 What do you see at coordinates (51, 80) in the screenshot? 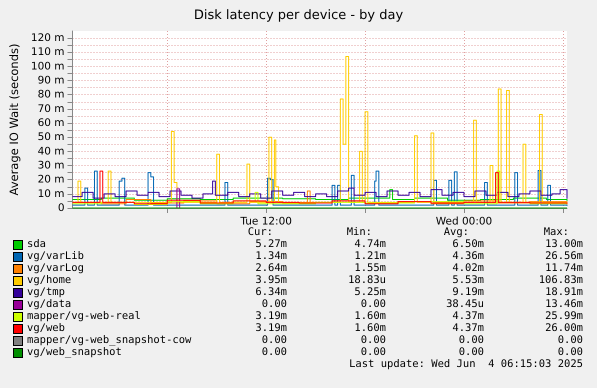
I see `y-tick-label: 90 m` at bounding box center [51, 80].